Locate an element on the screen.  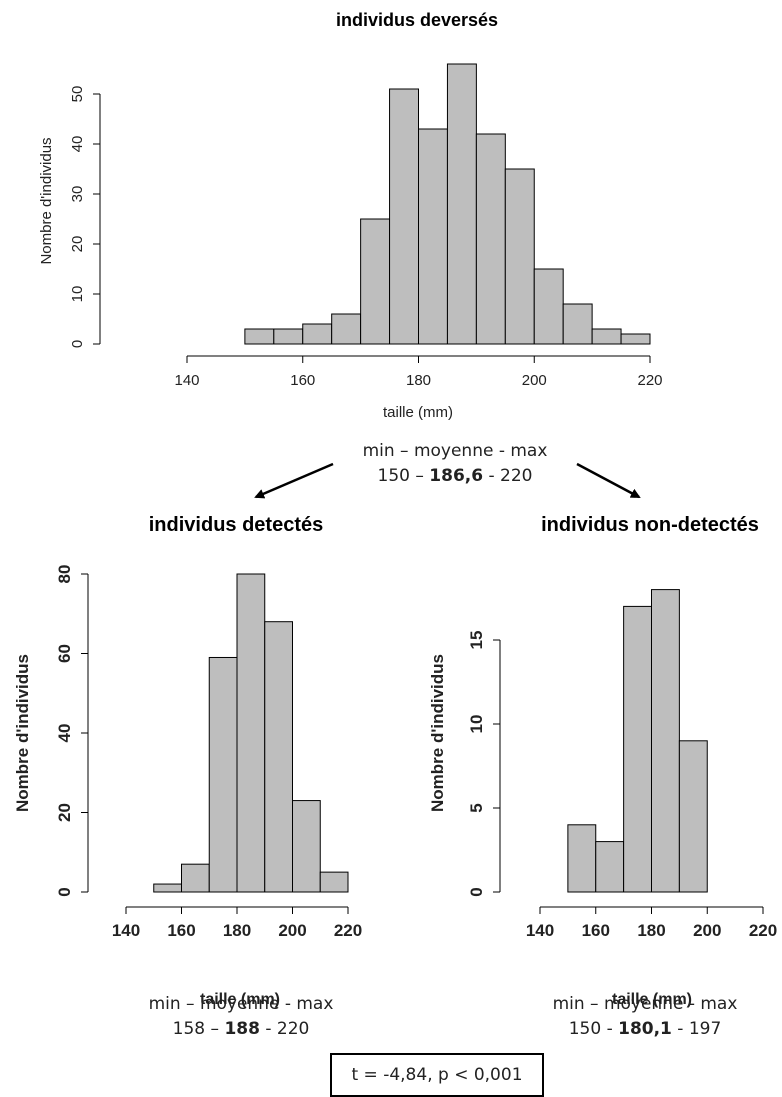
stats-deverses: min – moyenne - max 150 – 186,6 - 220 is located at coordinates (455, 464).